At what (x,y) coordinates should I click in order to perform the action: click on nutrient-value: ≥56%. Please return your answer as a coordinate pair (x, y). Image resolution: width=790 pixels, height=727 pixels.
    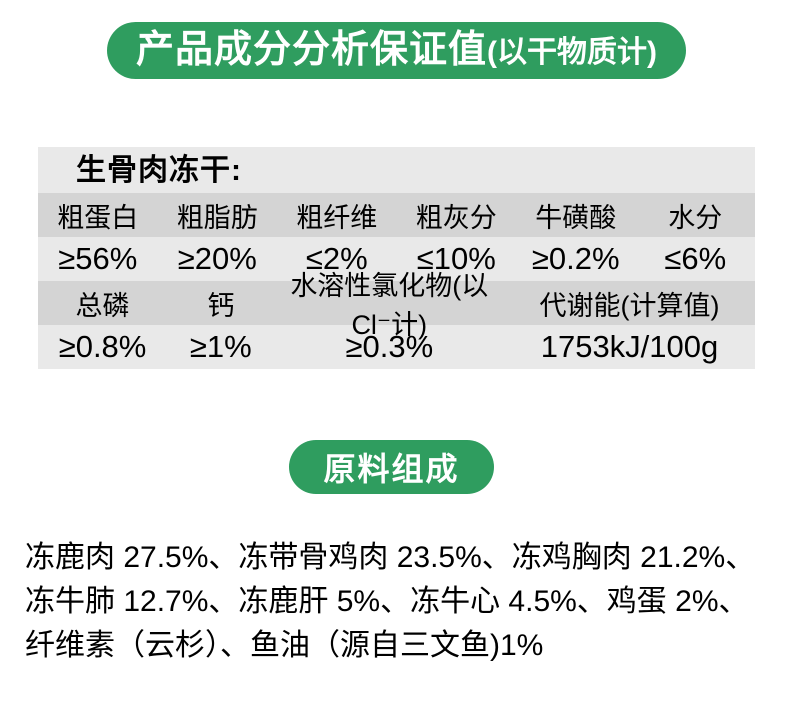
    Looking at the image, I should click on (98, 258).